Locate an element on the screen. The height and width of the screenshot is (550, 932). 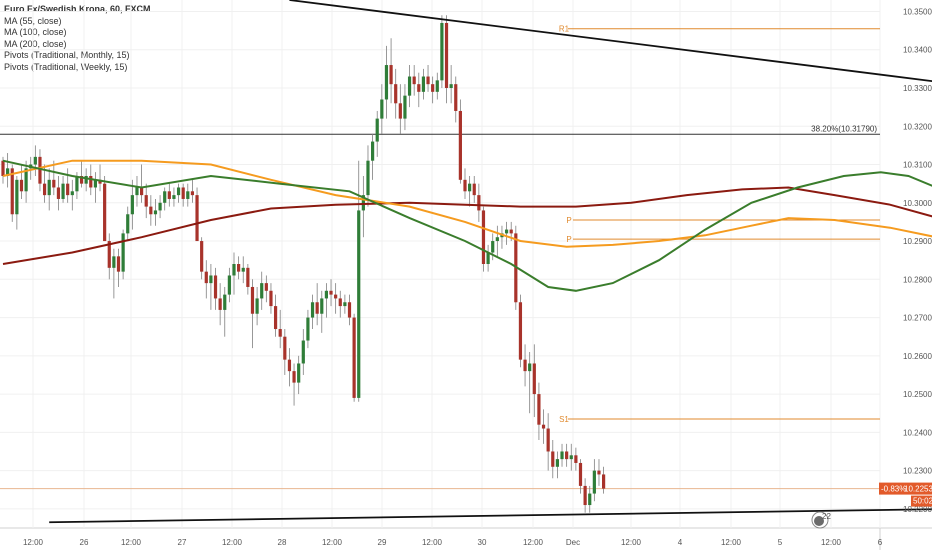
y-tick-label: 10.33000 is located at coordinates (917, 88).